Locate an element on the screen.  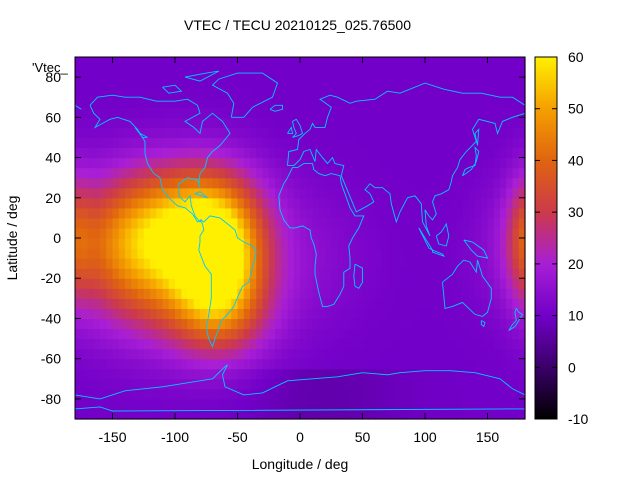
y-tick-label: 60 is located at coordinates (53, 117).